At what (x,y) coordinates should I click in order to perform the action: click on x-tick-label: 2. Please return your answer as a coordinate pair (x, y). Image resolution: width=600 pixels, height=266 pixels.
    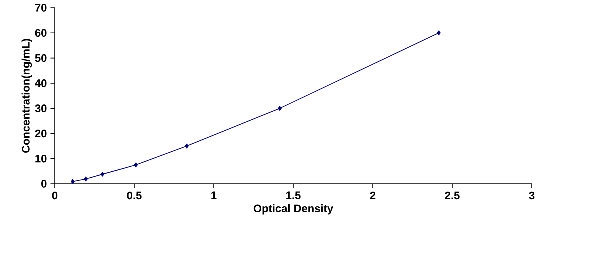
    Looking at the image, I should click on (373, 196).